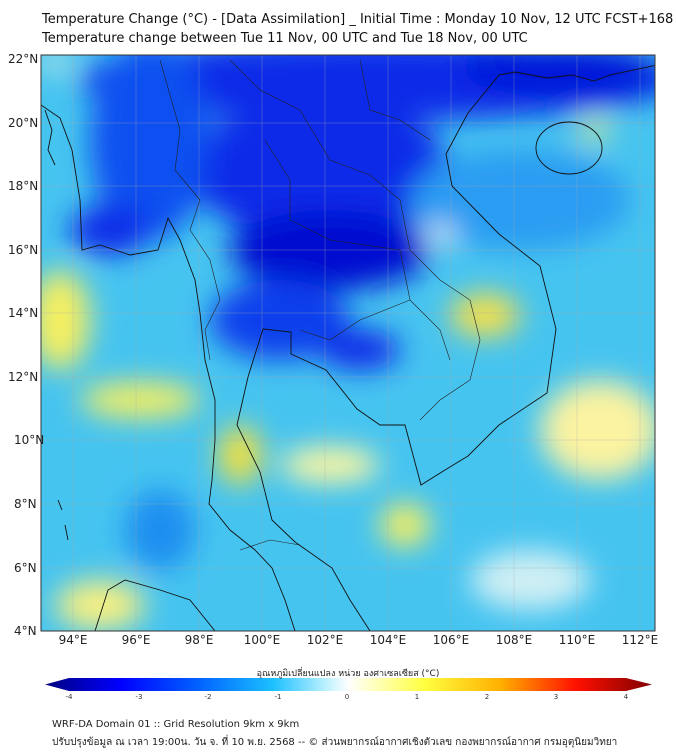  I want to click on lon-label: 110°E, so click(577, 640).